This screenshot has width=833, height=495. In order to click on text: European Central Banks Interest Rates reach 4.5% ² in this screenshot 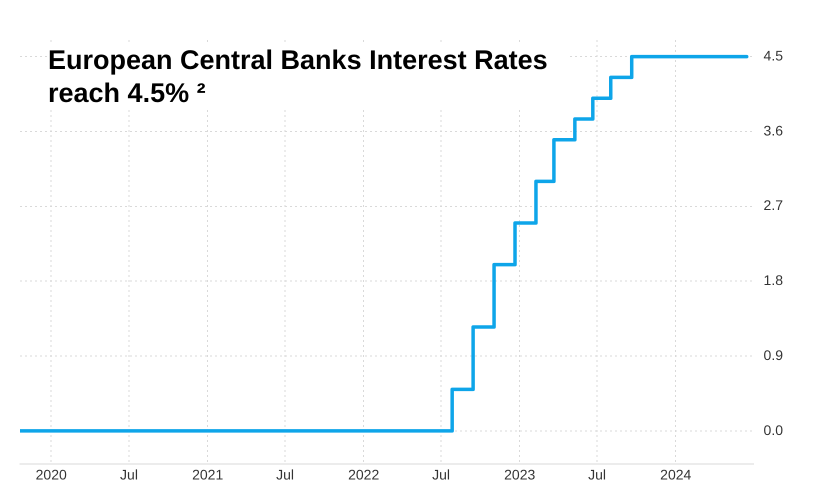, I will do `click(308, 77)`.